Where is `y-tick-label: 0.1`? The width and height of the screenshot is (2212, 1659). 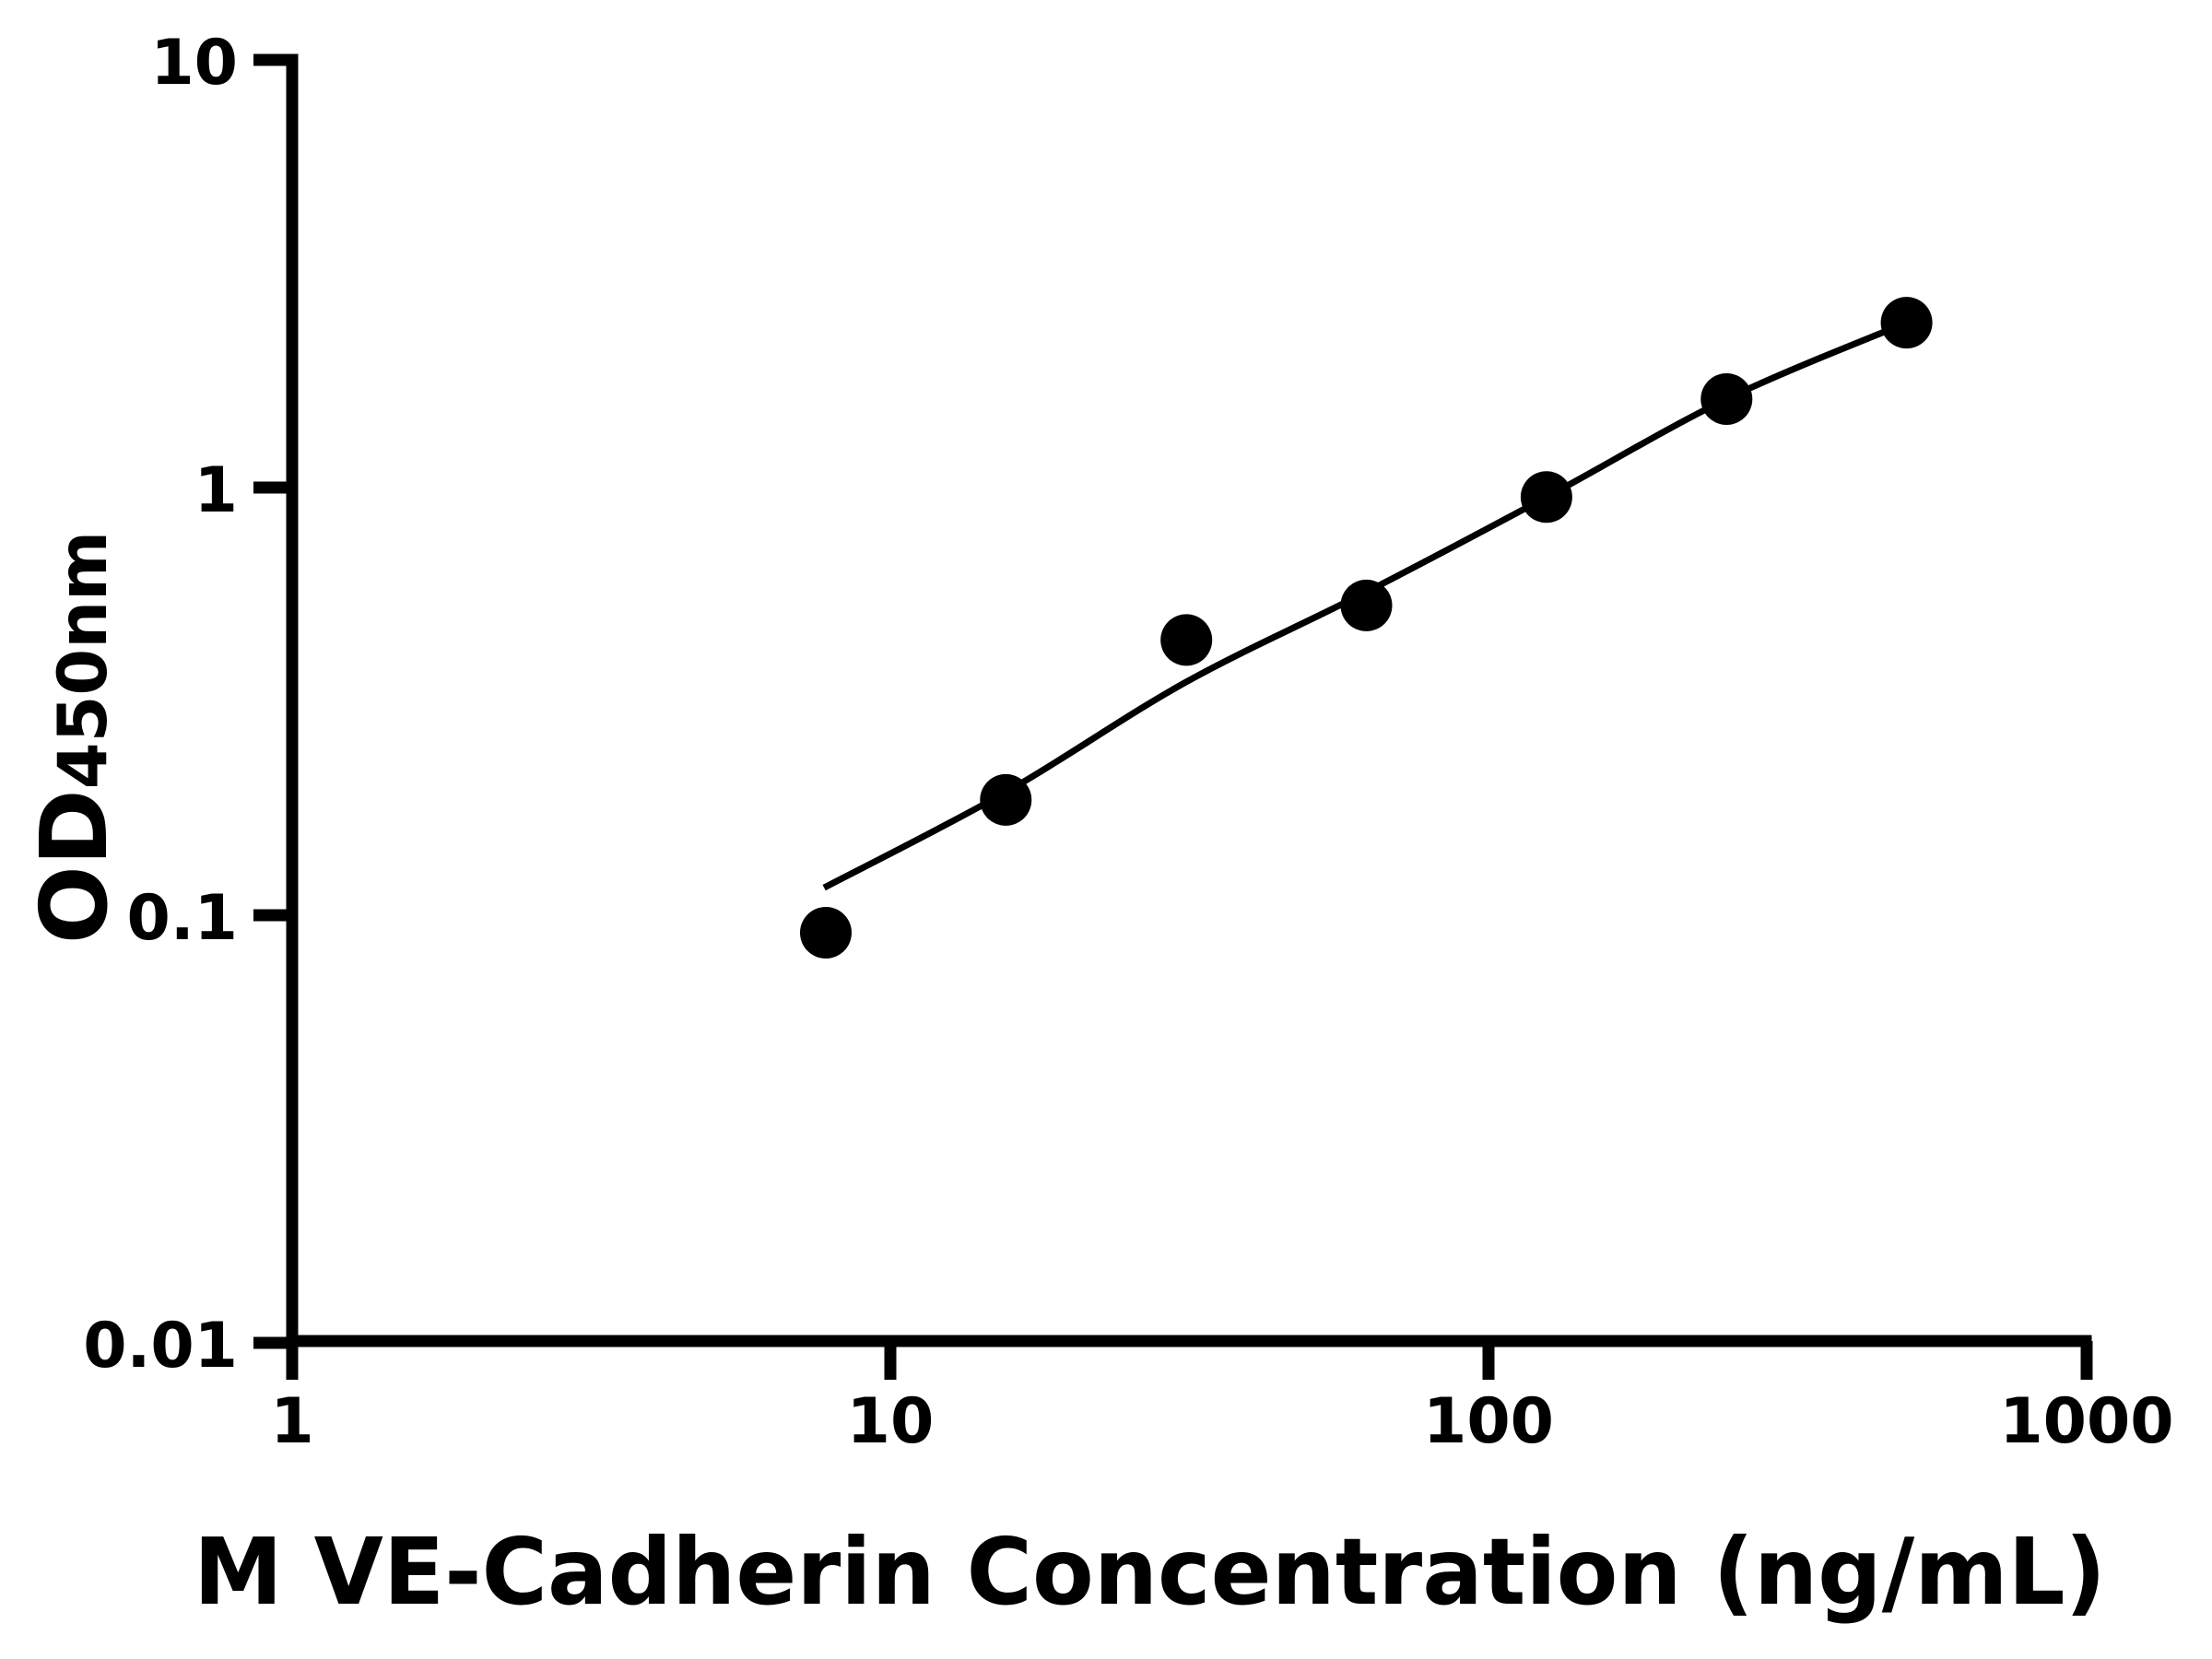
y-tick-label: 0.1 is located at coordinates (182, 918).